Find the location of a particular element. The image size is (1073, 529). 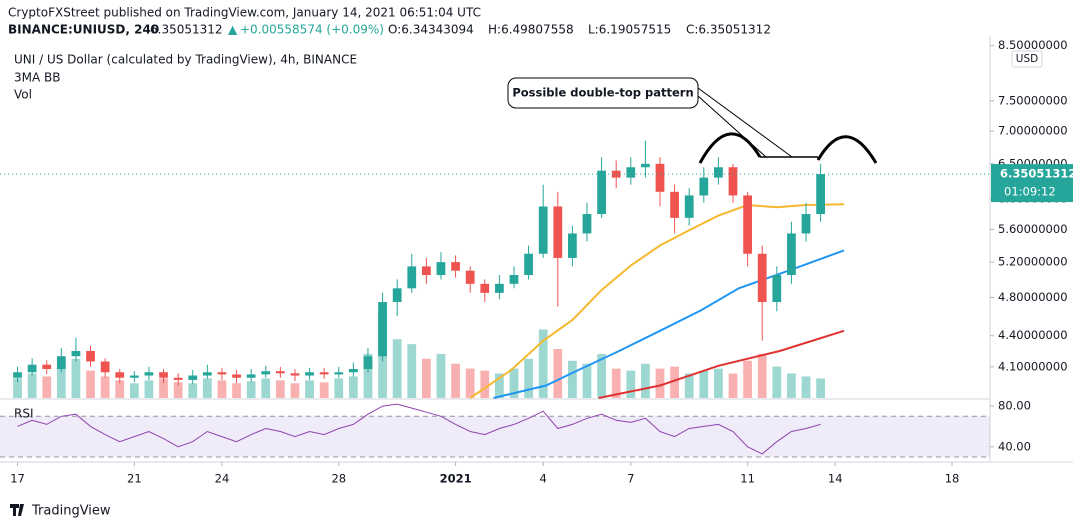

x-tick-label: 14 is located at coordinates (835, 479).